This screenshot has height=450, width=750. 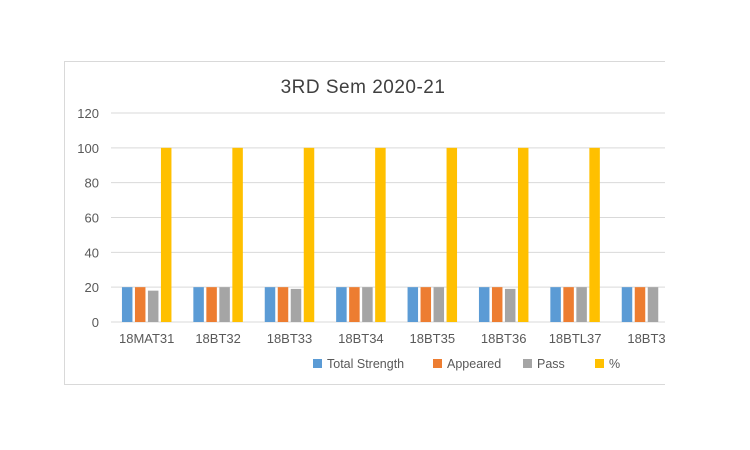 What do you see at coordinates (88, 148) in the screenshot?
I see `y-tick-label: 100` at bounding box center [88, 148].